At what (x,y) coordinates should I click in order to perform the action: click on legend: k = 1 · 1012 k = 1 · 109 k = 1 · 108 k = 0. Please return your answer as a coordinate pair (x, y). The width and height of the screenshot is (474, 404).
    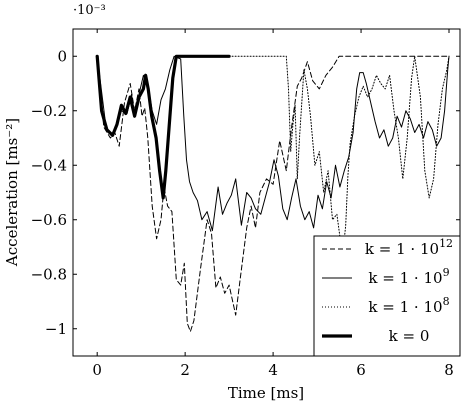
    Looking at the image, I should click on (387, 296).